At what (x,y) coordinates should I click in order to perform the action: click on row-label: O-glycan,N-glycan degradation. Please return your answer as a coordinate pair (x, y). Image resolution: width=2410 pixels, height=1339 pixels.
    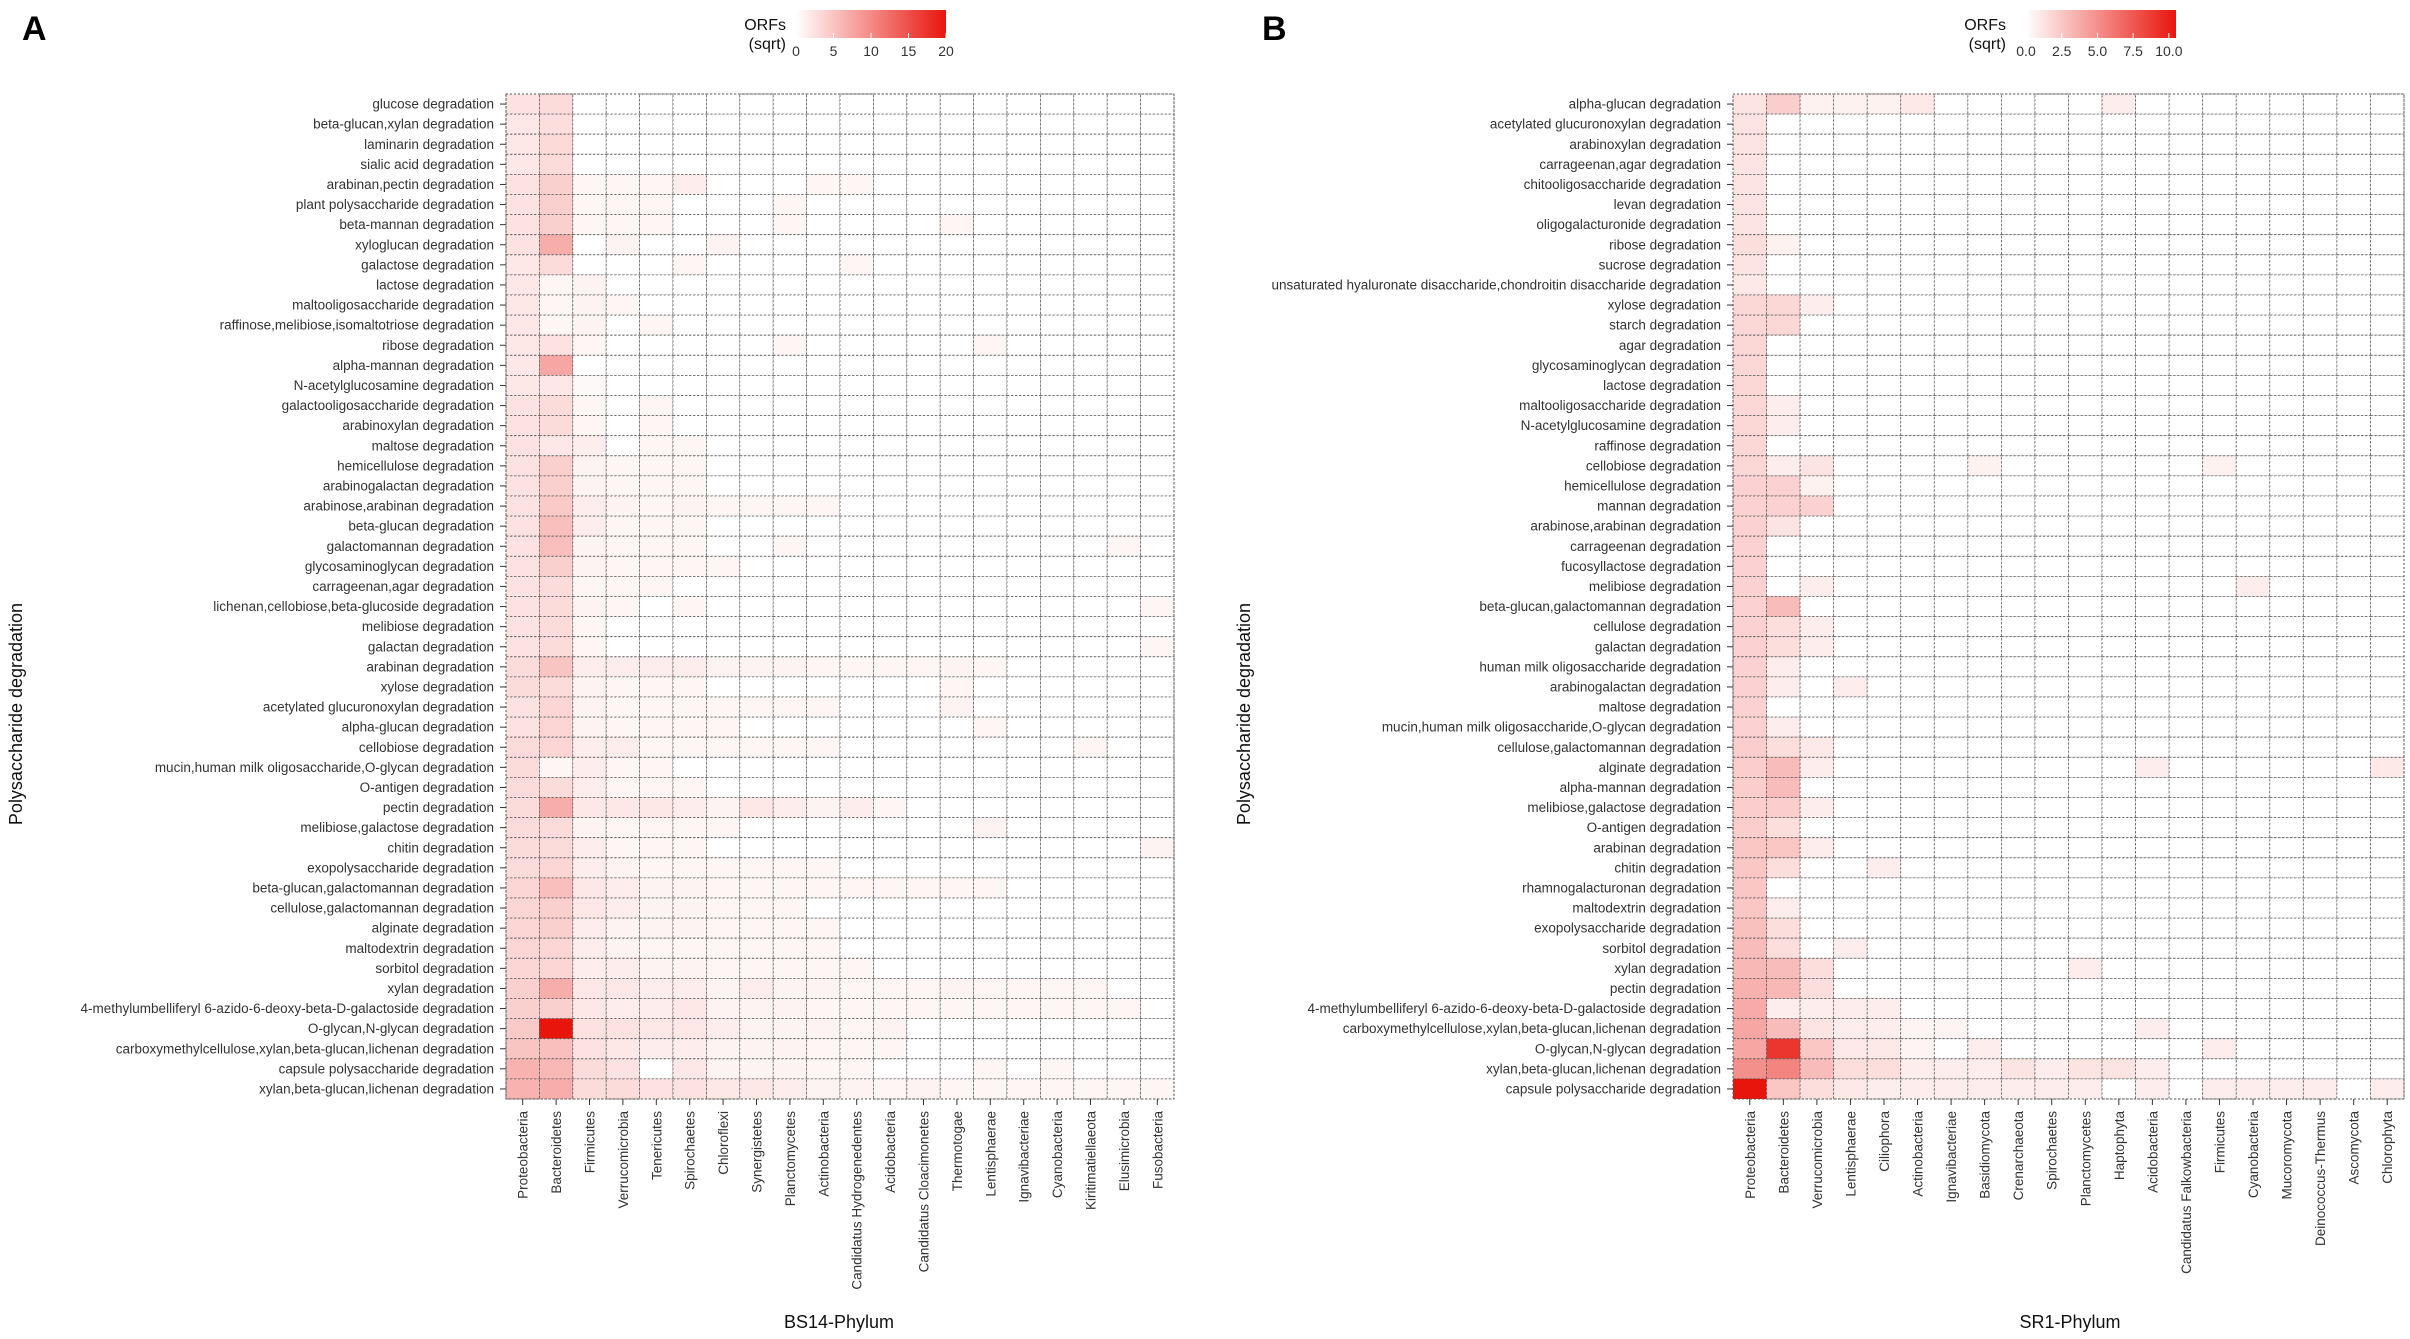
    Looking at the image, I should click on (1628, 1048).